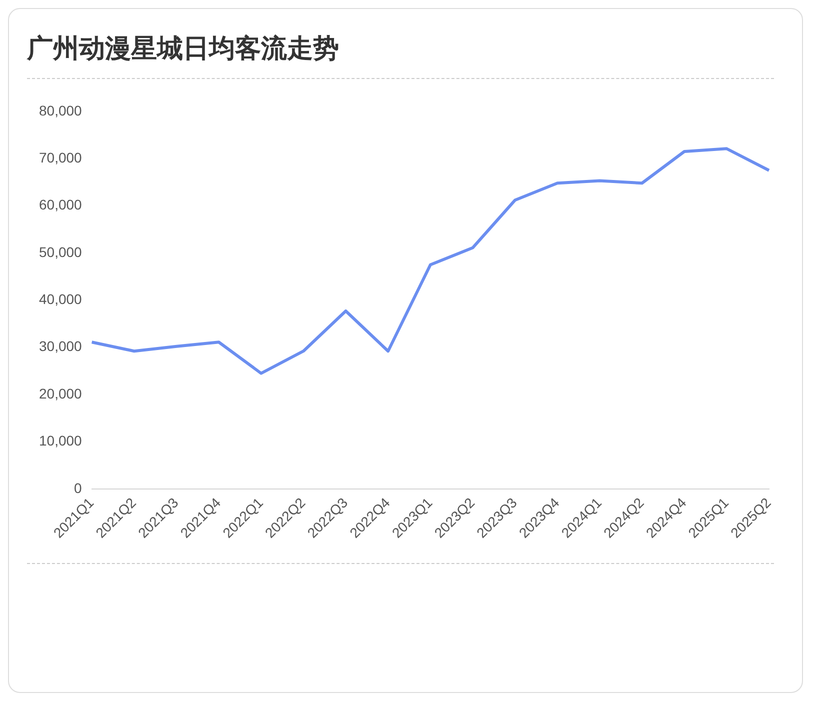  Describe the element at coordinates (400, 44) in the screenshot. I see `chart-title: 广州动漫星城日均客流走势` at that location.